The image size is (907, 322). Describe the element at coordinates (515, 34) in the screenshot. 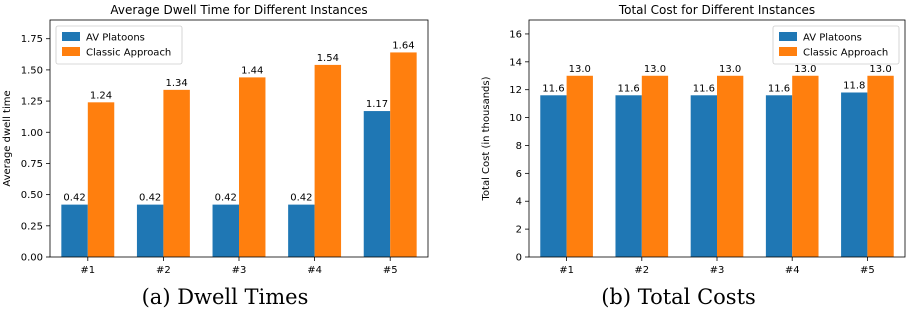

I see `y-tick-label: 16` at that location.